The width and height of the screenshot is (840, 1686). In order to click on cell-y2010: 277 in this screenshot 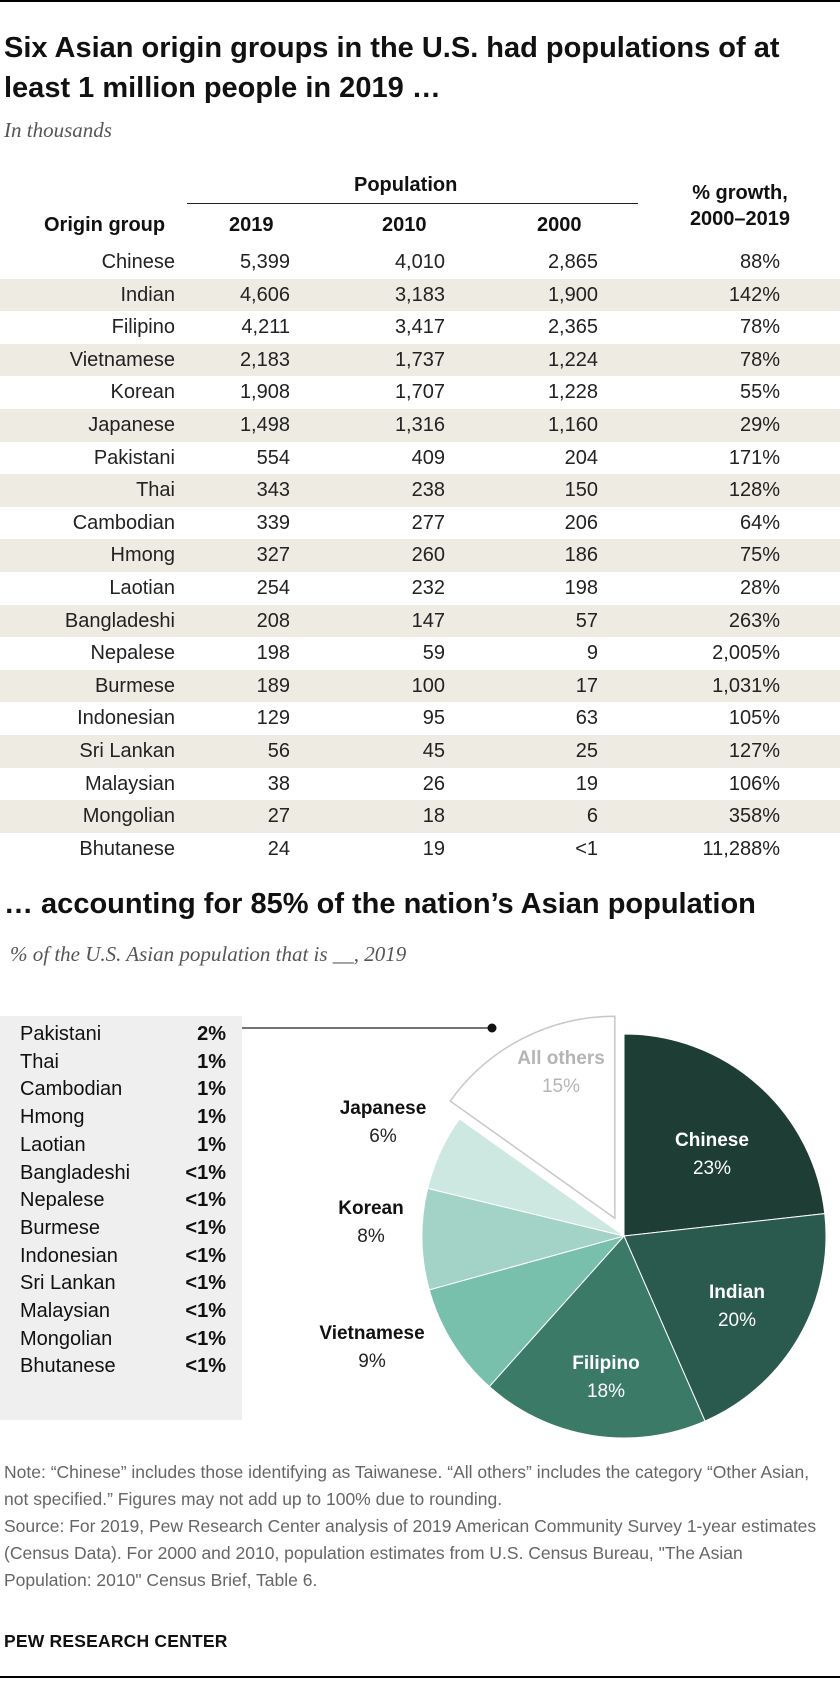, I will do `click(428, 522)`.